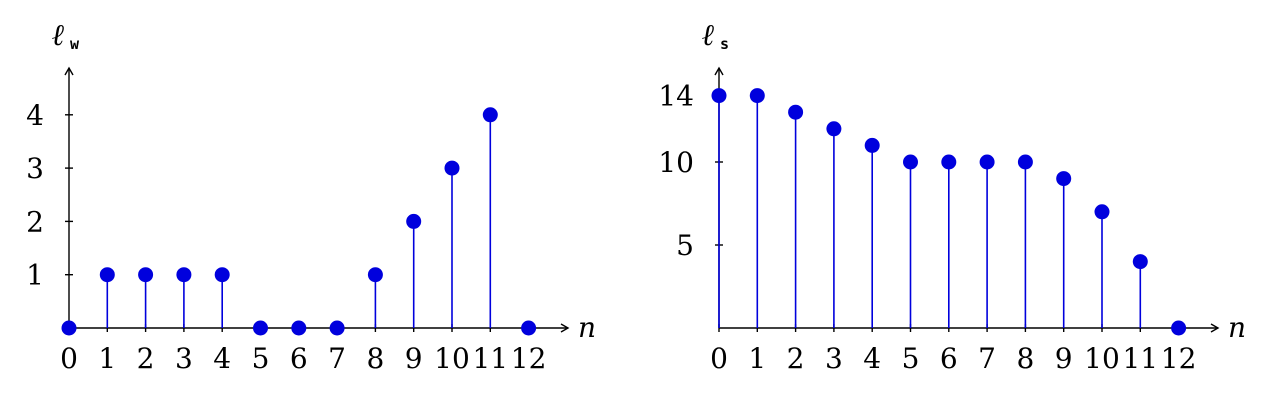  What do you see at coordinates (35, 168) in the screenshot?
I see `y-tick-label: 3` at bounding box center [35, 168].